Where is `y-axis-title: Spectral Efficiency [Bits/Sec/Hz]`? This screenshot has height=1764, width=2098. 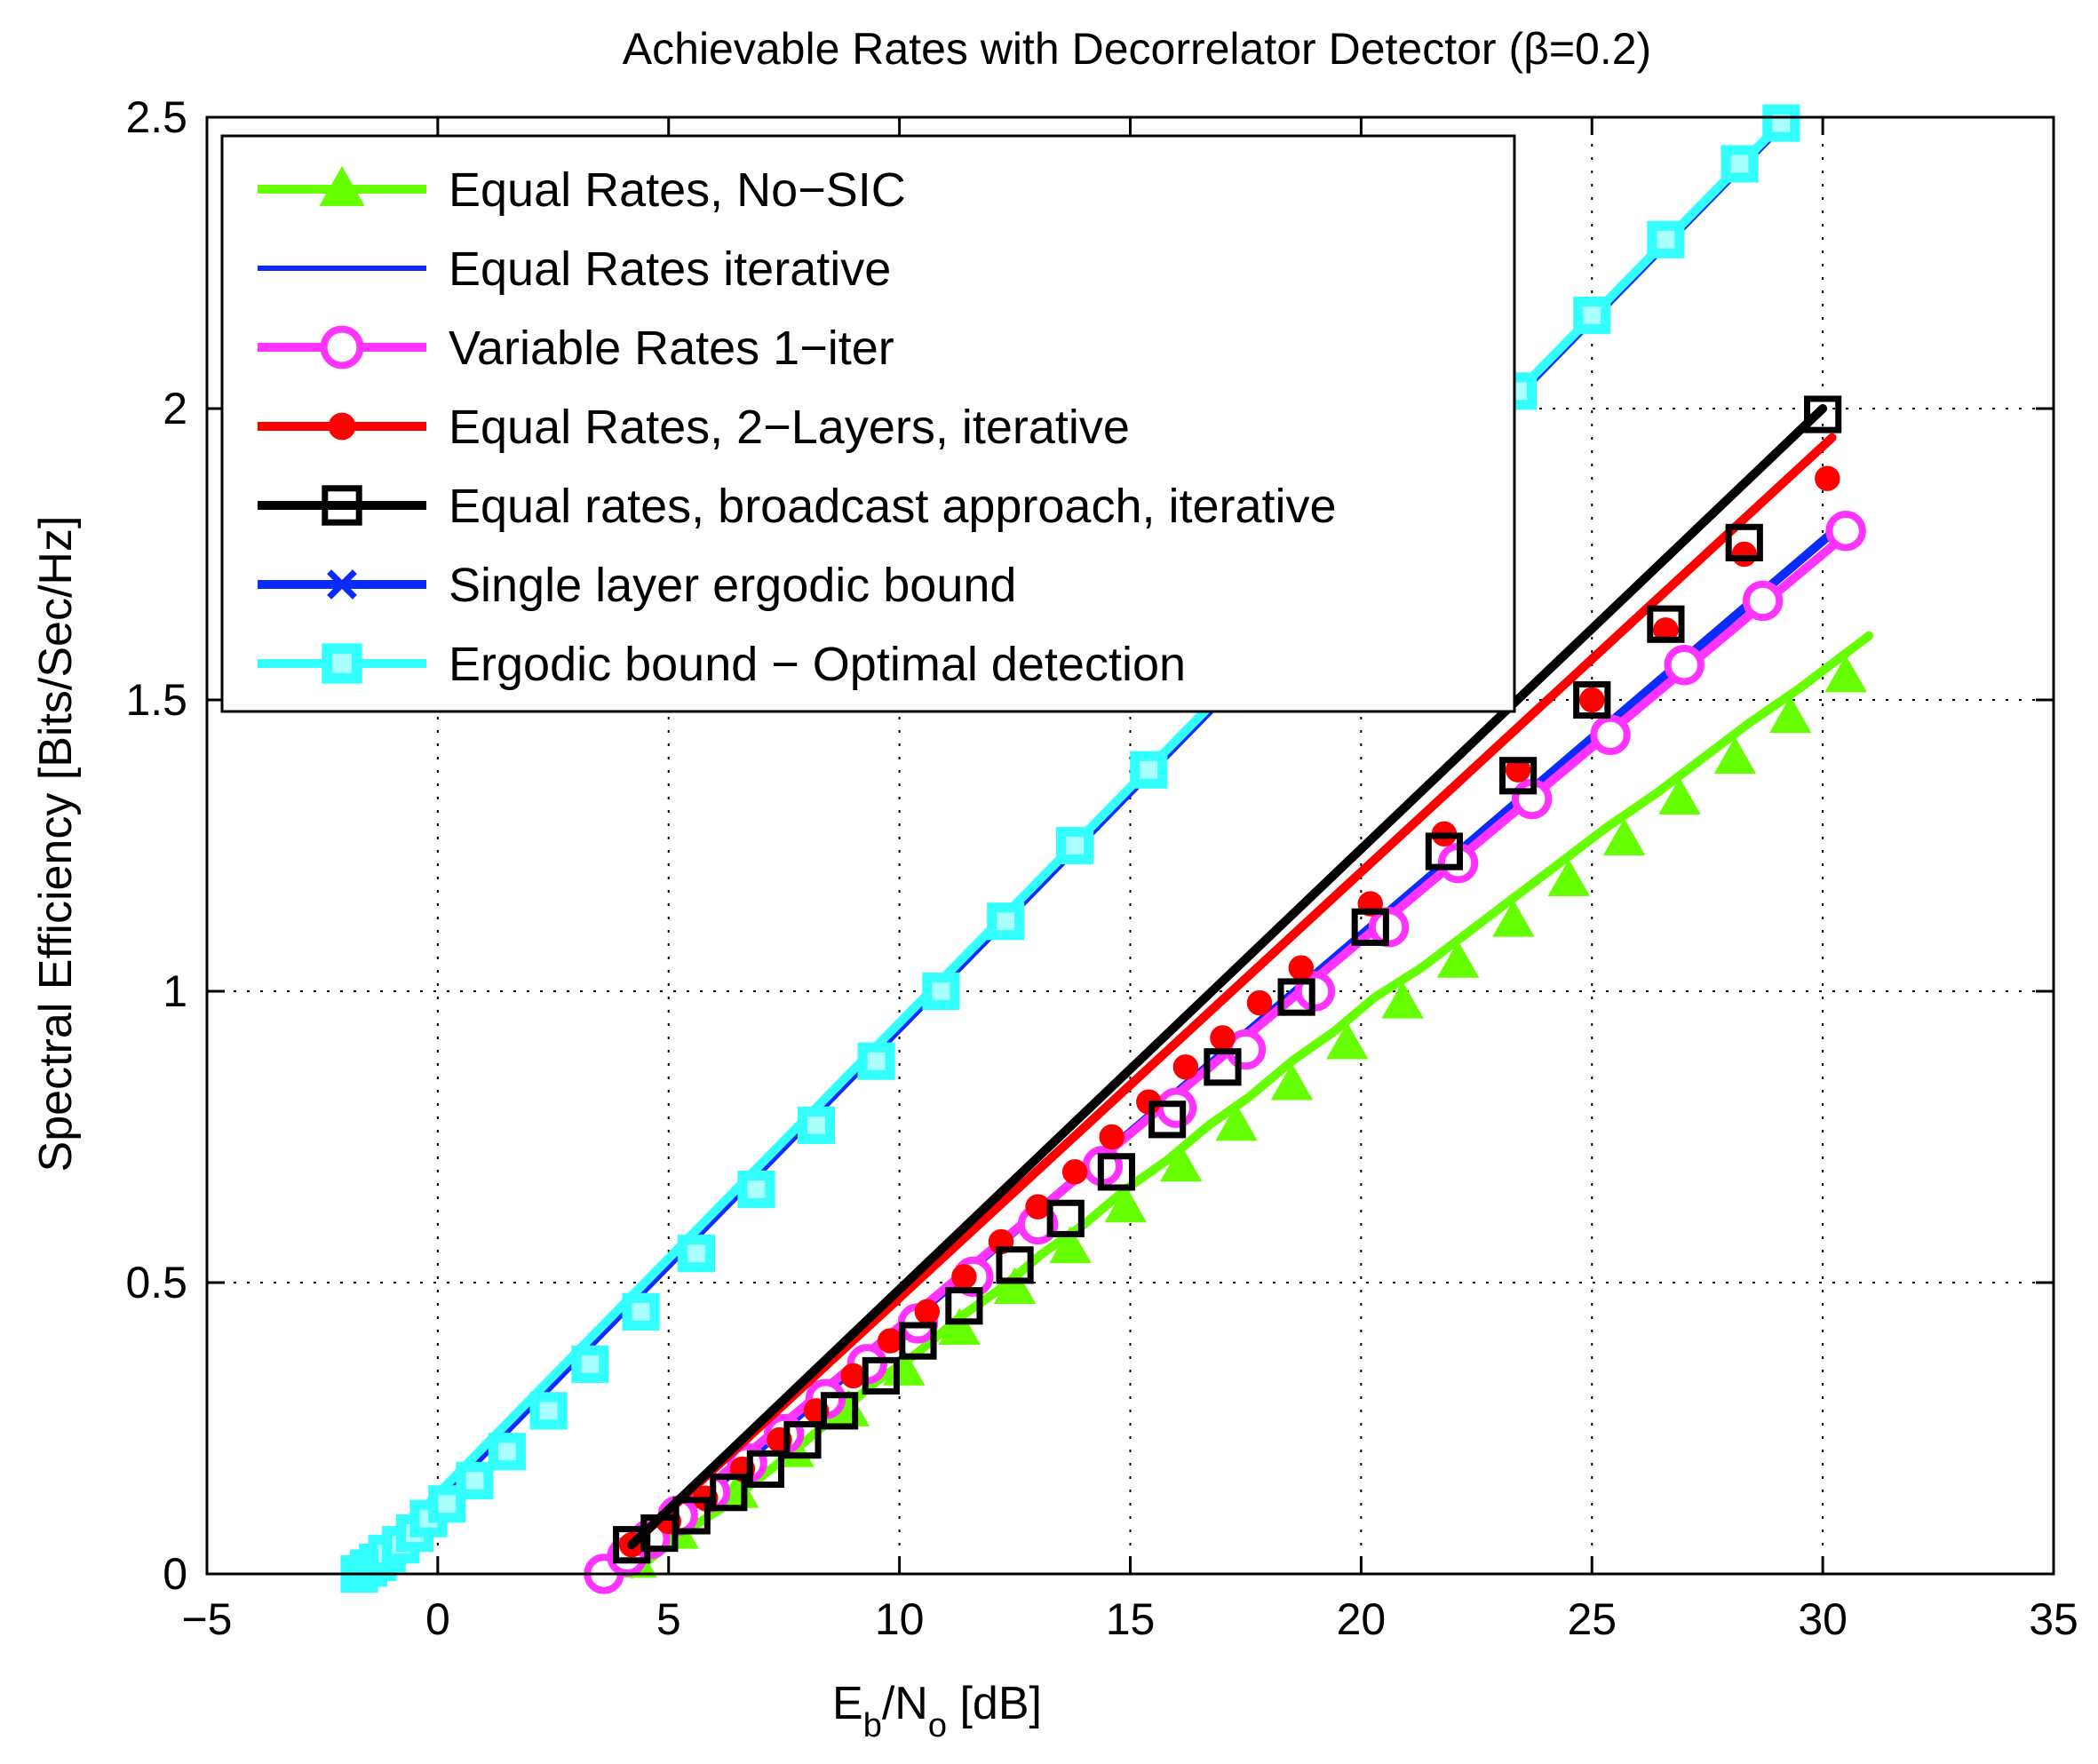
y-axis-title: Spectral Efficiency [Bits/Sec/Hz] is located at coordinates (56, 844).